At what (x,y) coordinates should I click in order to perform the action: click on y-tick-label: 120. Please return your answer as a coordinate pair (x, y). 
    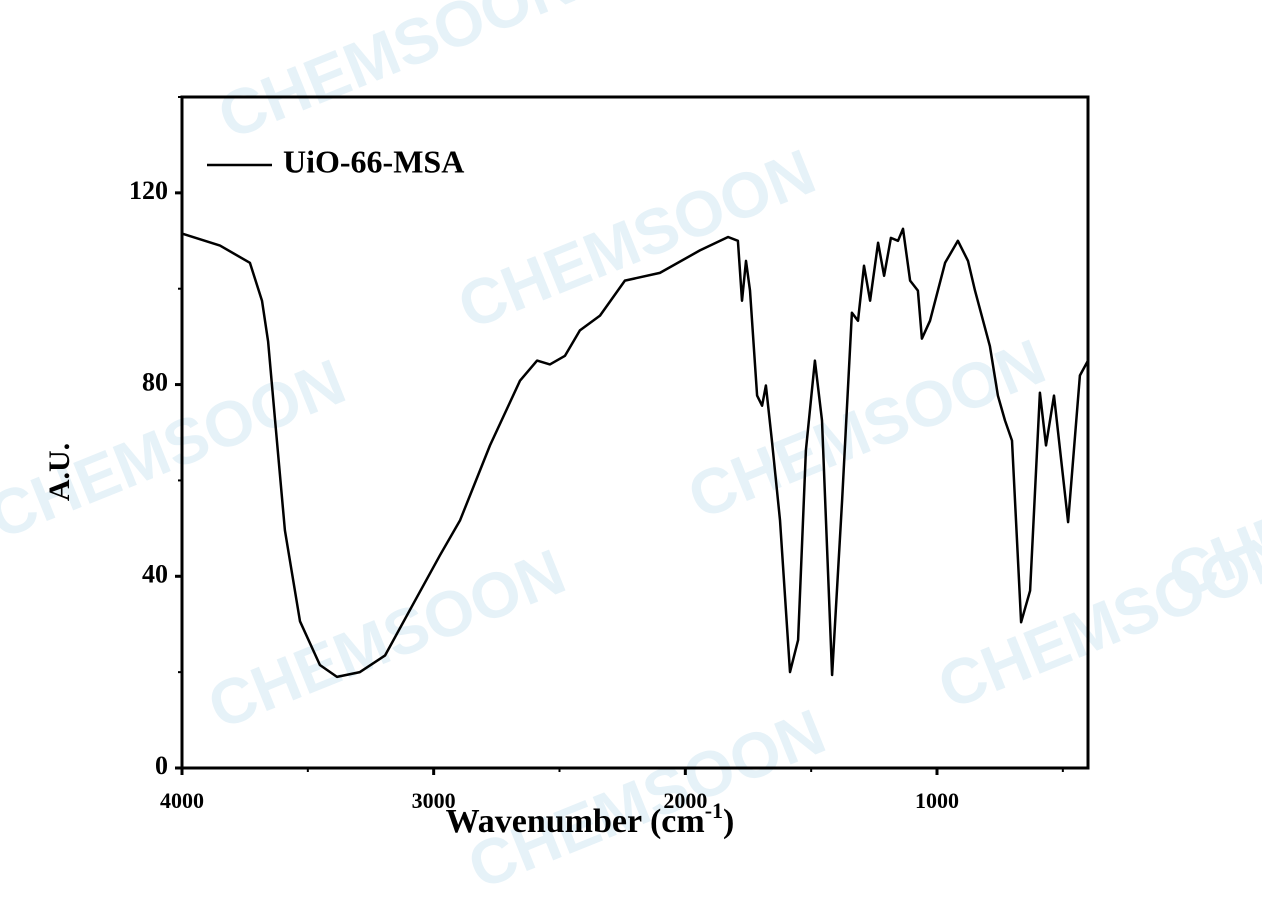
    Looking at the image, I should click on (148, 190).